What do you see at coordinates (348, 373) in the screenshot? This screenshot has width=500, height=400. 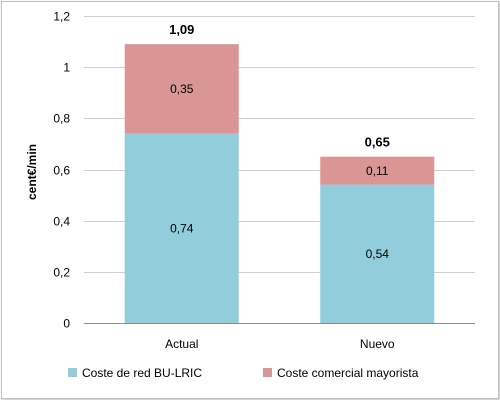 I see `legend-label: Coste comercial mayorista` at bounding box center [348, 373].